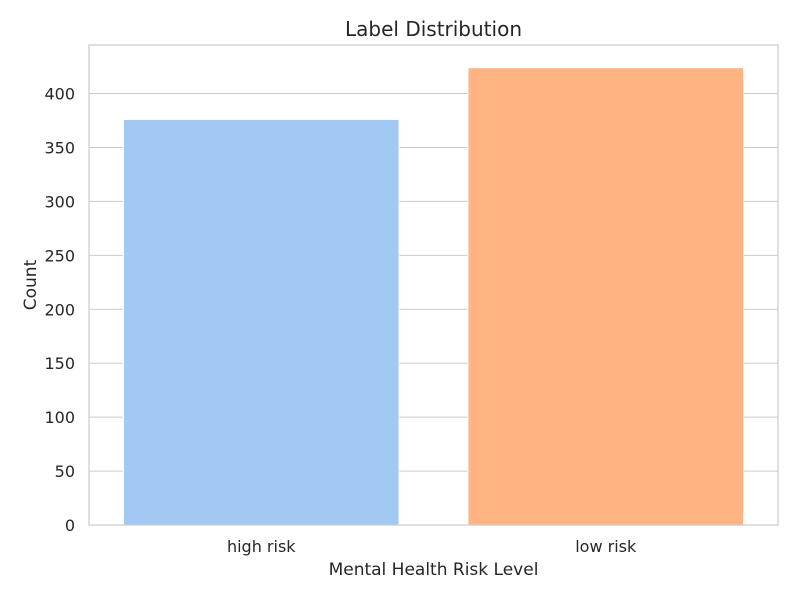 This screenshot has height=600, width=800. I want to click on y-tick-label: 150, so click(59, 363).